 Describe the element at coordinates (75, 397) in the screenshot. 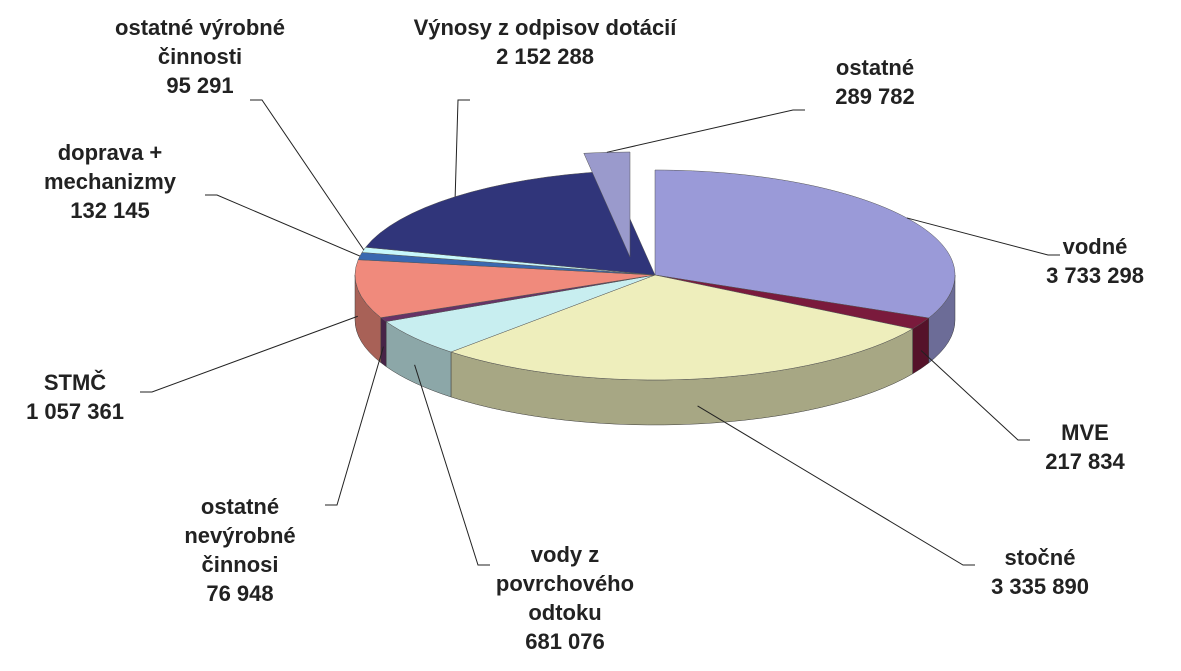

I see `data-label: STMČ 1 057 361` at that location.